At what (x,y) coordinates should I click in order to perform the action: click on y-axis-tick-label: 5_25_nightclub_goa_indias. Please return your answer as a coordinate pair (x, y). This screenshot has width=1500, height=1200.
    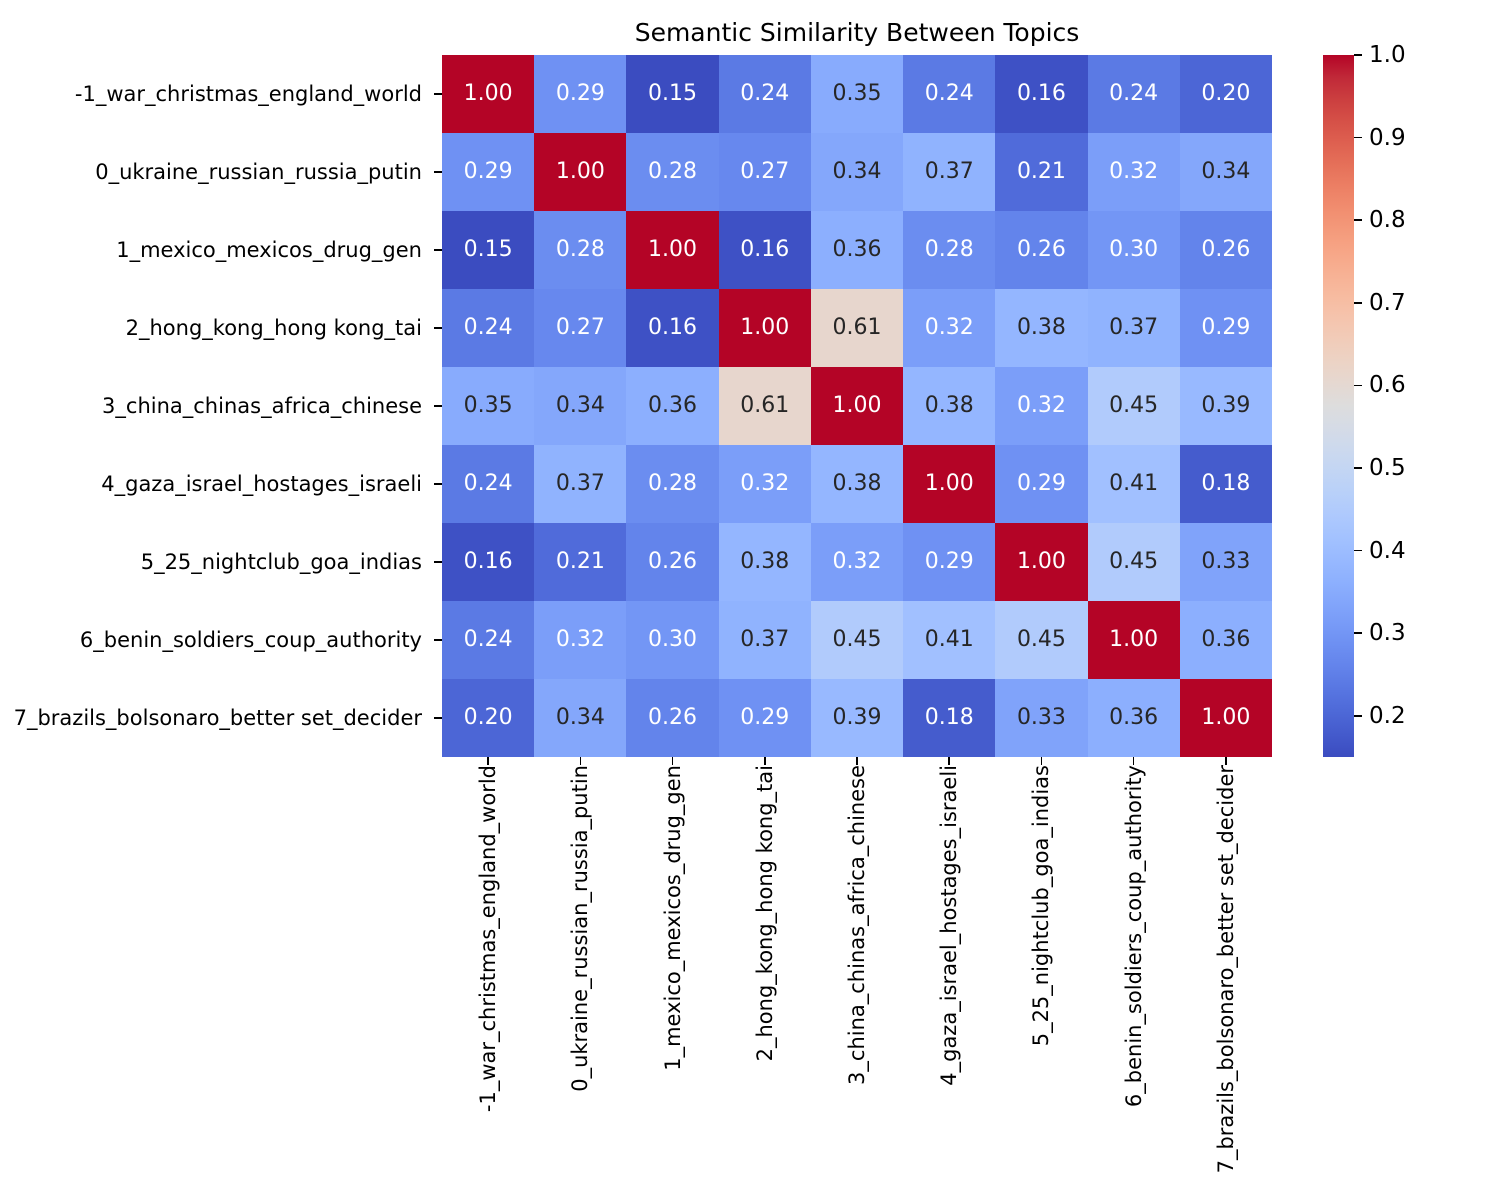
    Looking at the image, I should click on (281, 562).